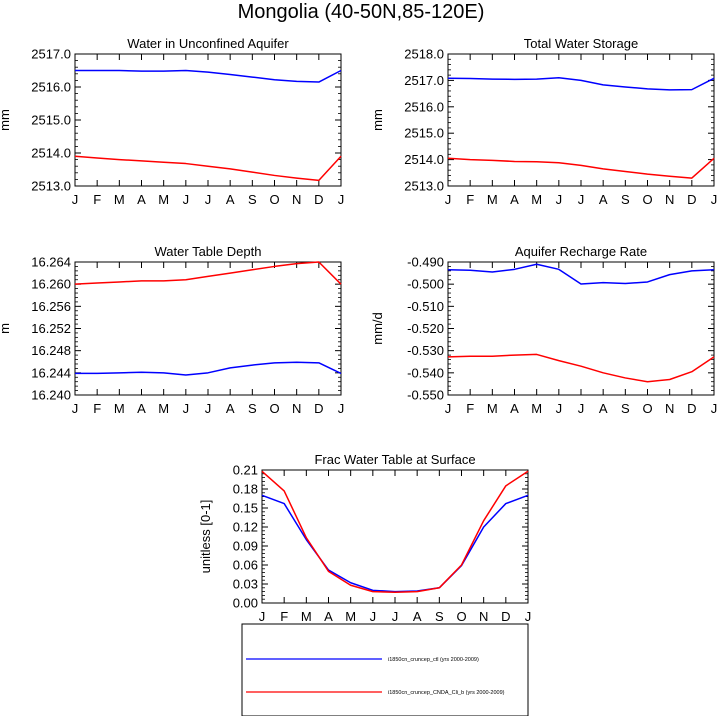  What do you see at coordinates (245, 603) in the screenshot?
I see `y-tick-label: 0.00` at bounding box center [245, 603].